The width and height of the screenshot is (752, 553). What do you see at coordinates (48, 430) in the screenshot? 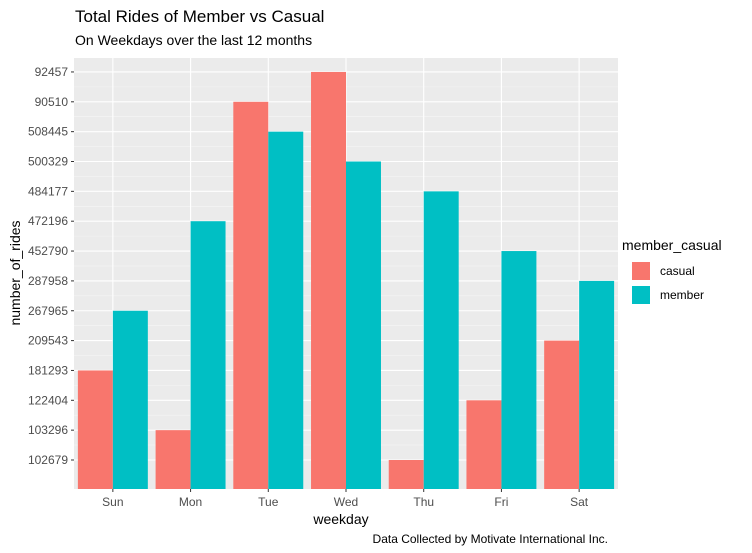
I see `y-tick-label: 103296` at bounding box center [48, 430].